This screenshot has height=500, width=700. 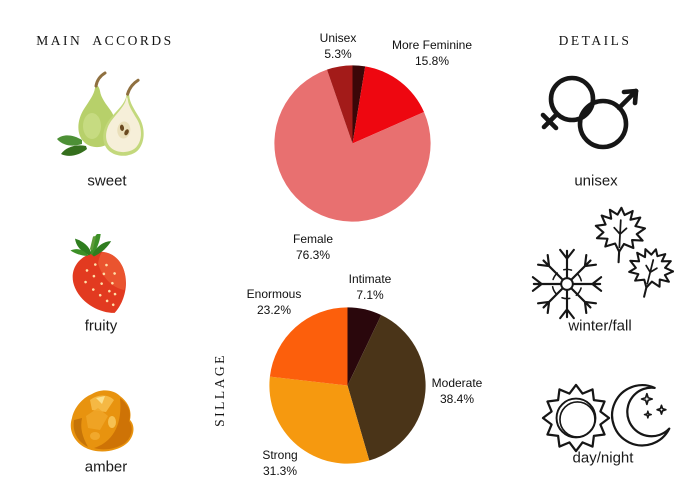 I want to click on snowflake-icon, so click(x=567, y=284).